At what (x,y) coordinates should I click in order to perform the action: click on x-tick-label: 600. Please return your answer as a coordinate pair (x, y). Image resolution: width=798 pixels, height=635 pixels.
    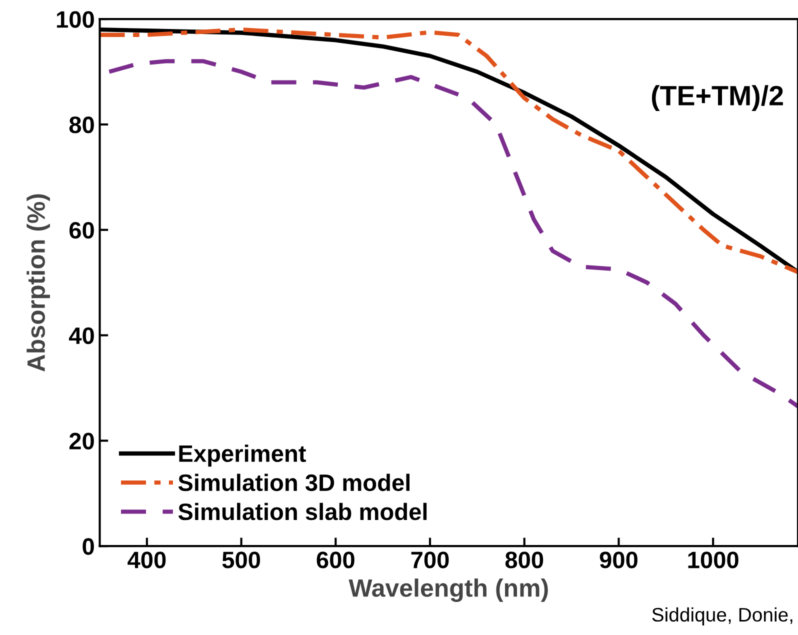
    Looking at the image, I should click on (335, 560).